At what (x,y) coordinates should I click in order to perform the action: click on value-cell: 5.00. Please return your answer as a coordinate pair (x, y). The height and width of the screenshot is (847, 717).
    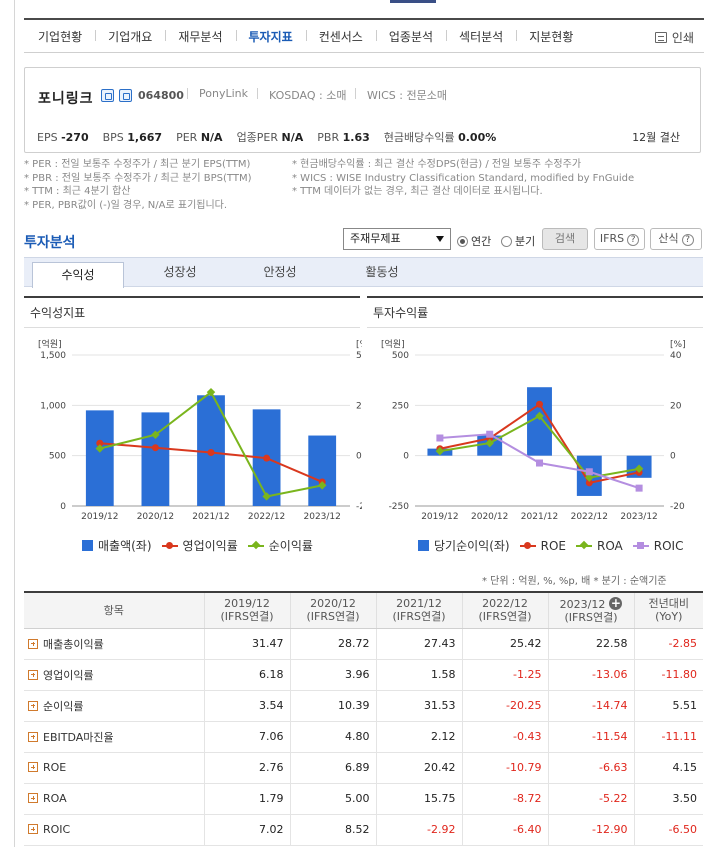
    Looking at the image, I should click on (332, 799).